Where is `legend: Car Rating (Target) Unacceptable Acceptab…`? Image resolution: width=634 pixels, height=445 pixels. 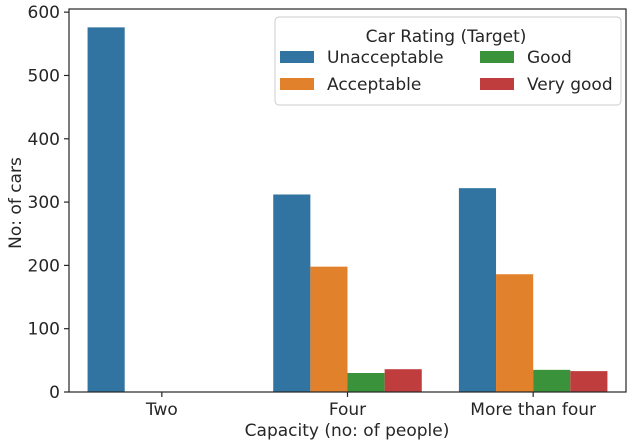 legend: Car Rating (Target) Unacceptable Acceptab… is located at coordinates (448, 61).